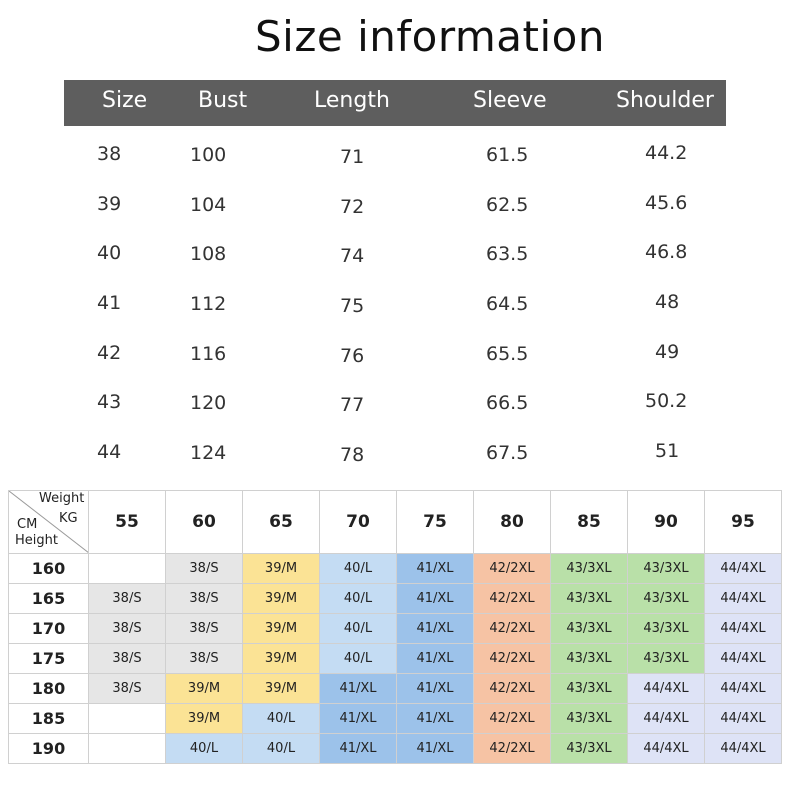  Describe the element at coordinates (352, 256) in the screenshot. I see `cell-length: 74` at that location.